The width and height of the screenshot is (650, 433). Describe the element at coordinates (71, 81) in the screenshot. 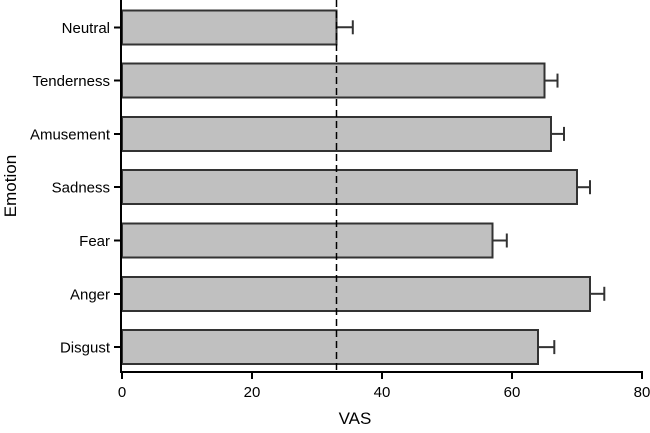

I see `category-label-tenderness: Tenderness` at that location.